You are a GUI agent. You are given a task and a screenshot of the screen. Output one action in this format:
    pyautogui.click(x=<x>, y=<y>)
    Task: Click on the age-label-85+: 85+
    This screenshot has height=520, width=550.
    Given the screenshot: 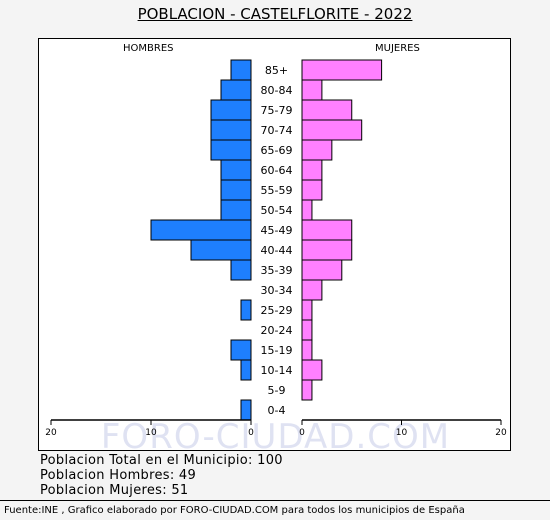 What is the action you would take?
    pyautogui.click(x=276, y=70)
    